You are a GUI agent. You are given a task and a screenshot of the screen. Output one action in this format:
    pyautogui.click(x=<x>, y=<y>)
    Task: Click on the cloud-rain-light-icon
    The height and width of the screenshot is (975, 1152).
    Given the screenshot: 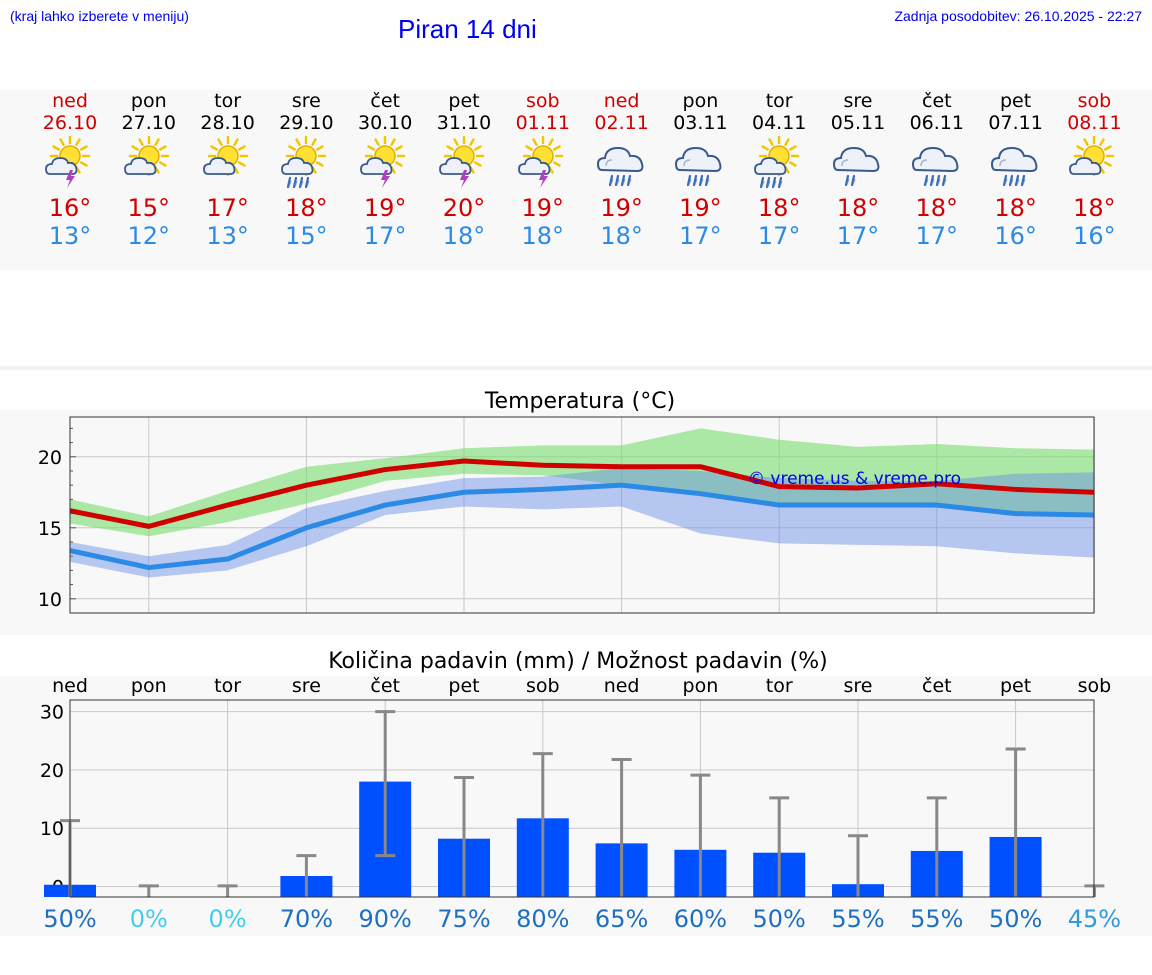 What is the action you would take?
    pyautogui.click(x=858, y=164)
    